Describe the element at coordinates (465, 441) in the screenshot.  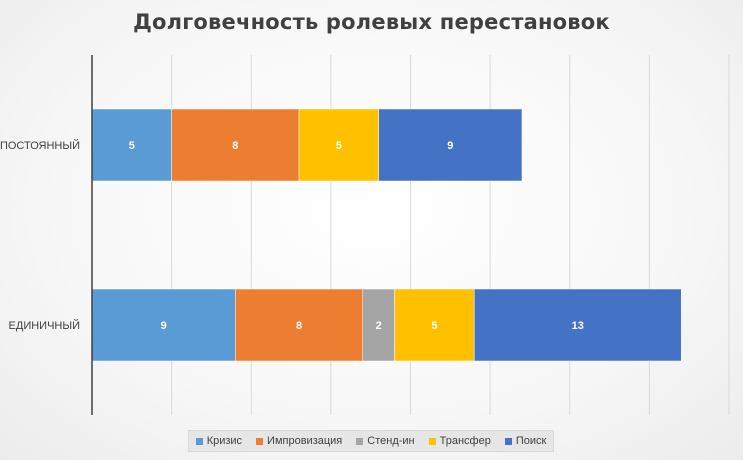
I see `legend-label: Трансфер` at that location.